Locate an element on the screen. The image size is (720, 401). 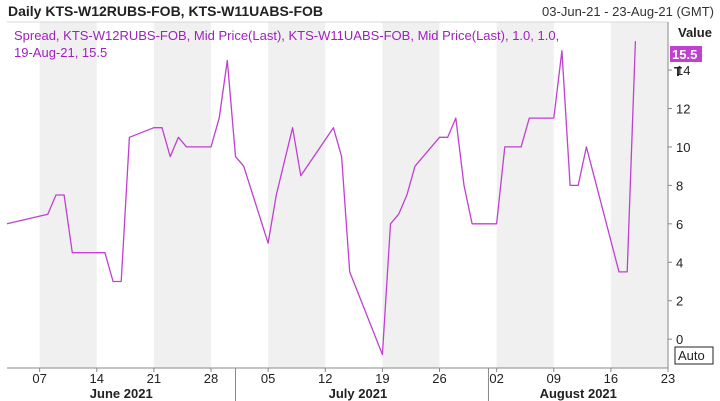
x-tick-label: 19 is located at coordinates (382, 378).